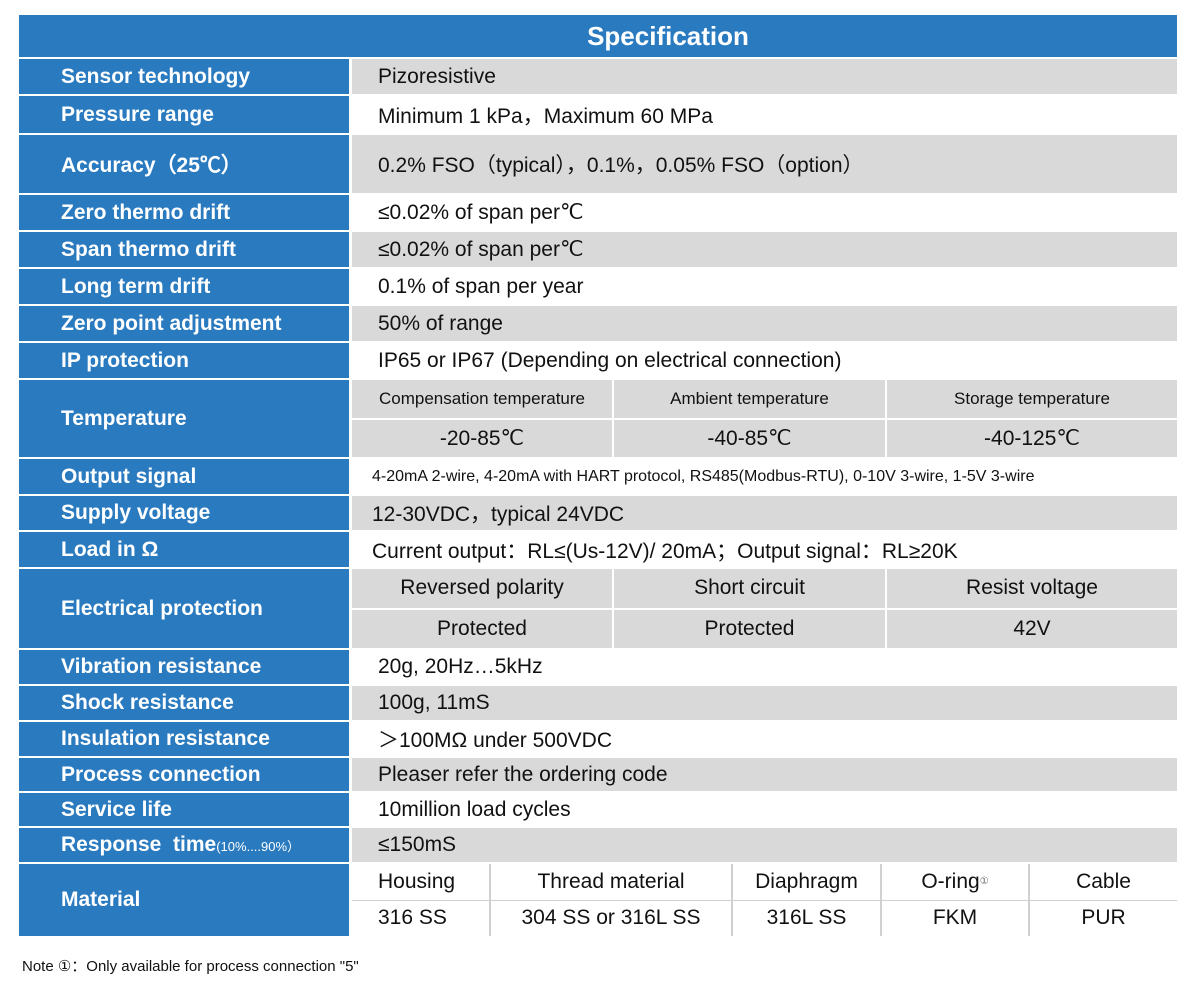  Describe the element at coordinates (764, 76) in the screenshot. I see `row-value: Pizoresistive` at that location.